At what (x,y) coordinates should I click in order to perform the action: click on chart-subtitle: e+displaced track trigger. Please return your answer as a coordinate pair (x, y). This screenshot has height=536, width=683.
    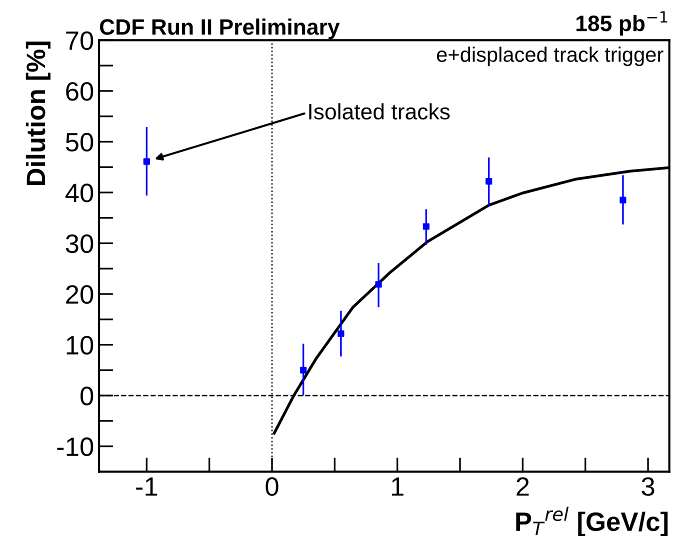
    Looking at the image, I should click on (550, 56).